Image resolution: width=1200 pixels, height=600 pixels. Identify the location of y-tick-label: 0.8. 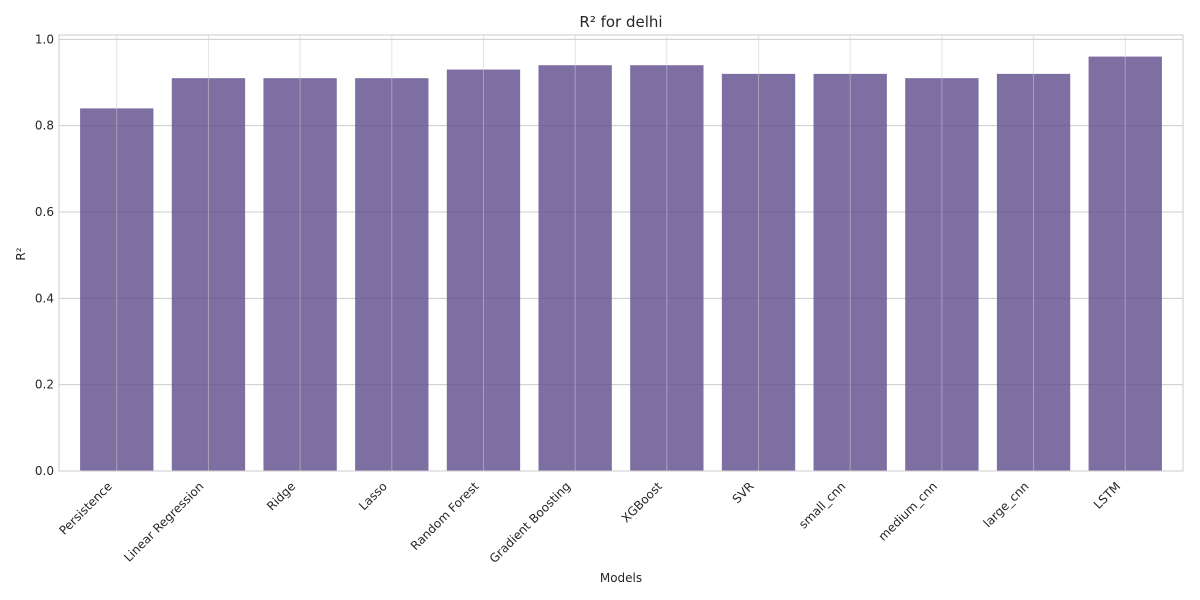
(44, 126).